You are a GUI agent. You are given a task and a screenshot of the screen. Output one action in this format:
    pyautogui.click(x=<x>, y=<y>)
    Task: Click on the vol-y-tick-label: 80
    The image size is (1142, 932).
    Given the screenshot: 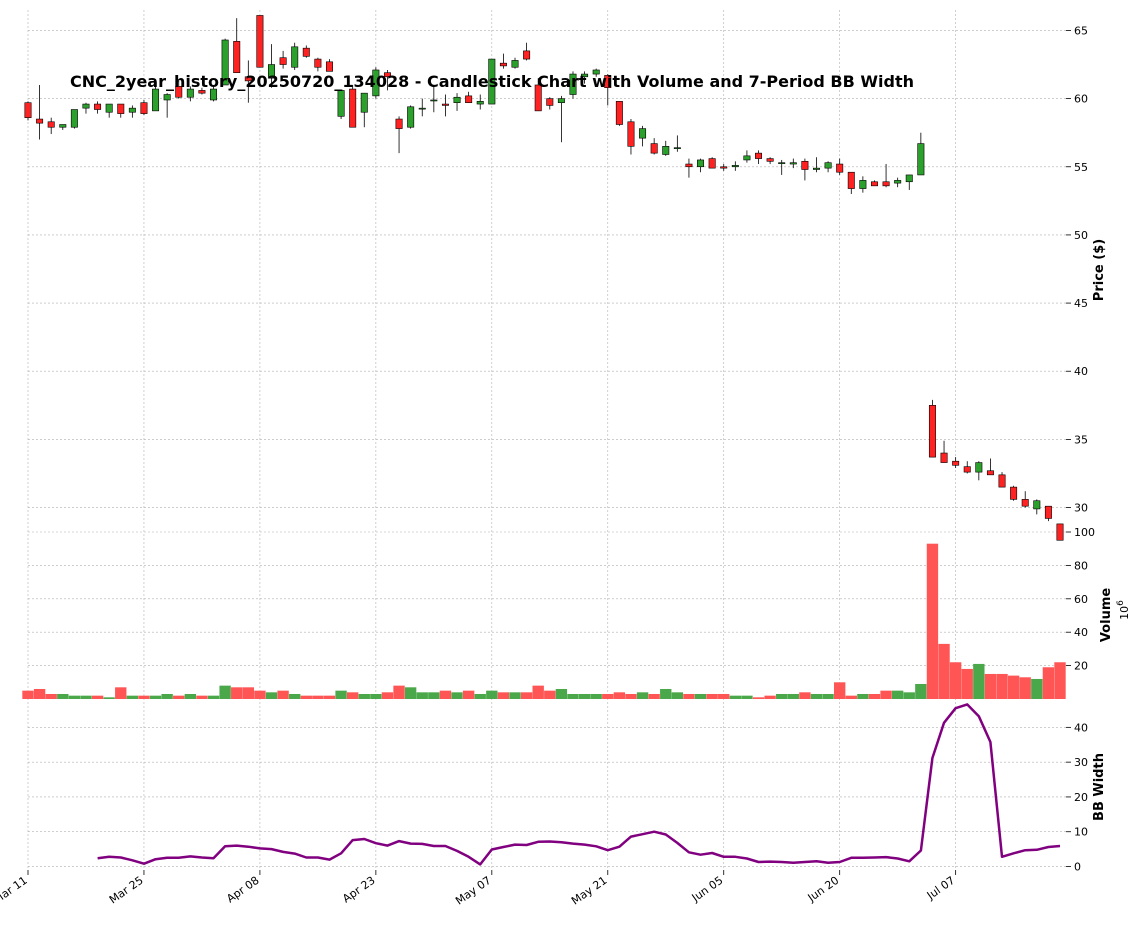 What is the action you would take?
    pyautogui.click(x=1081, y=565)
    